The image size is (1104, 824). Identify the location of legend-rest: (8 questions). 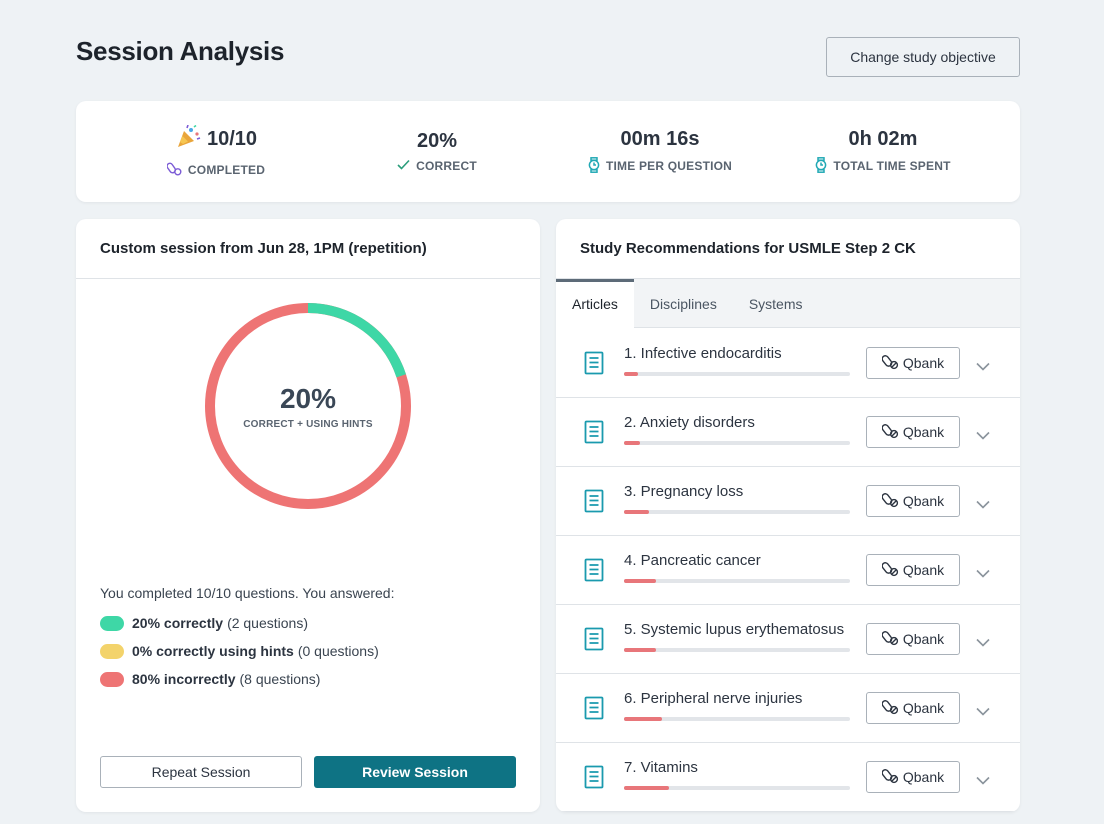
(280, 679).